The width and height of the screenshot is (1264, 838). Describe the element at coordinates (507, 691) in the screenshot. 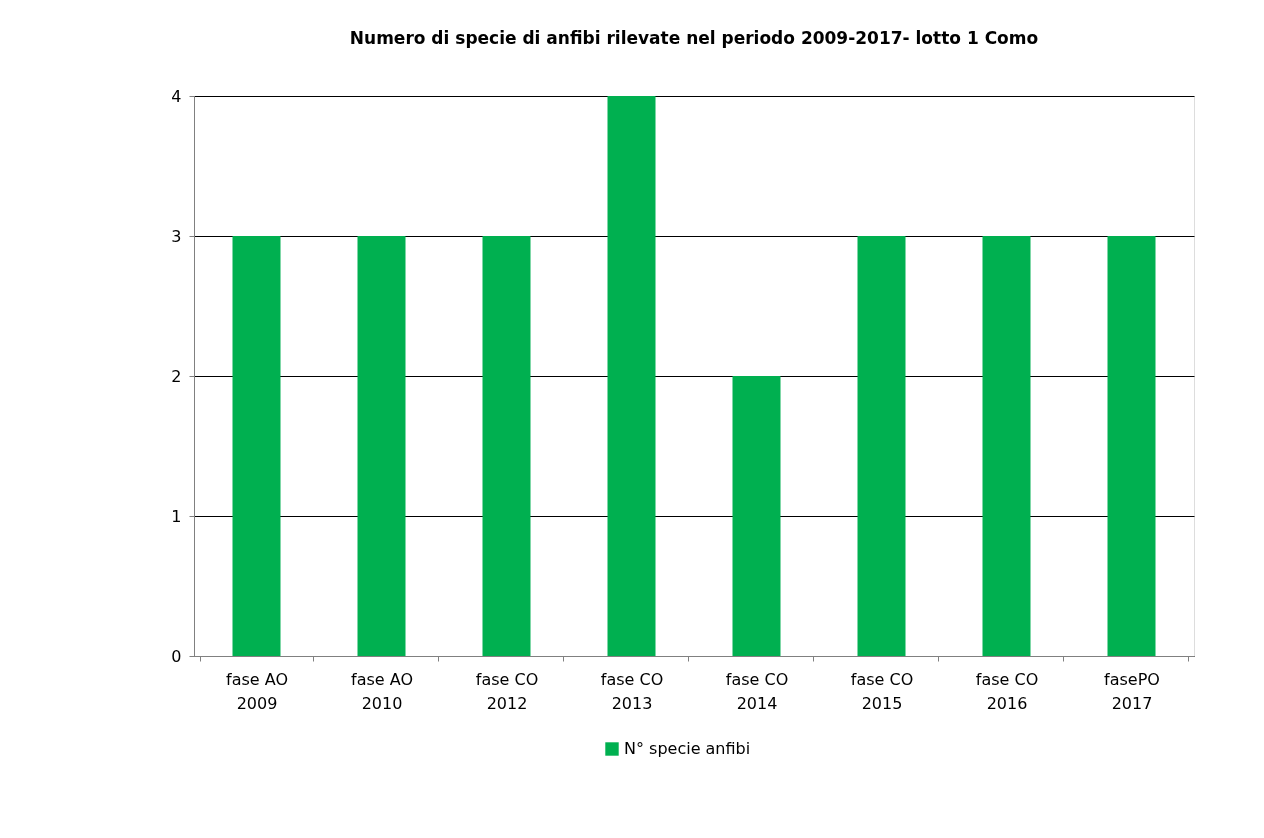

I see `x-tick-label: fase CO 2012` at that location.